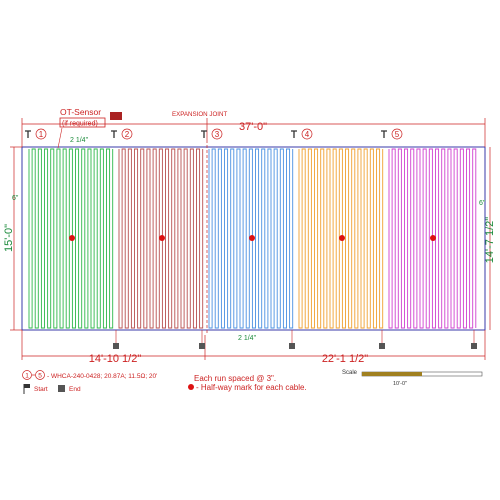 The width and height of the screenshot is (500, 500). I want to click on end-icon, so click(61, 388).